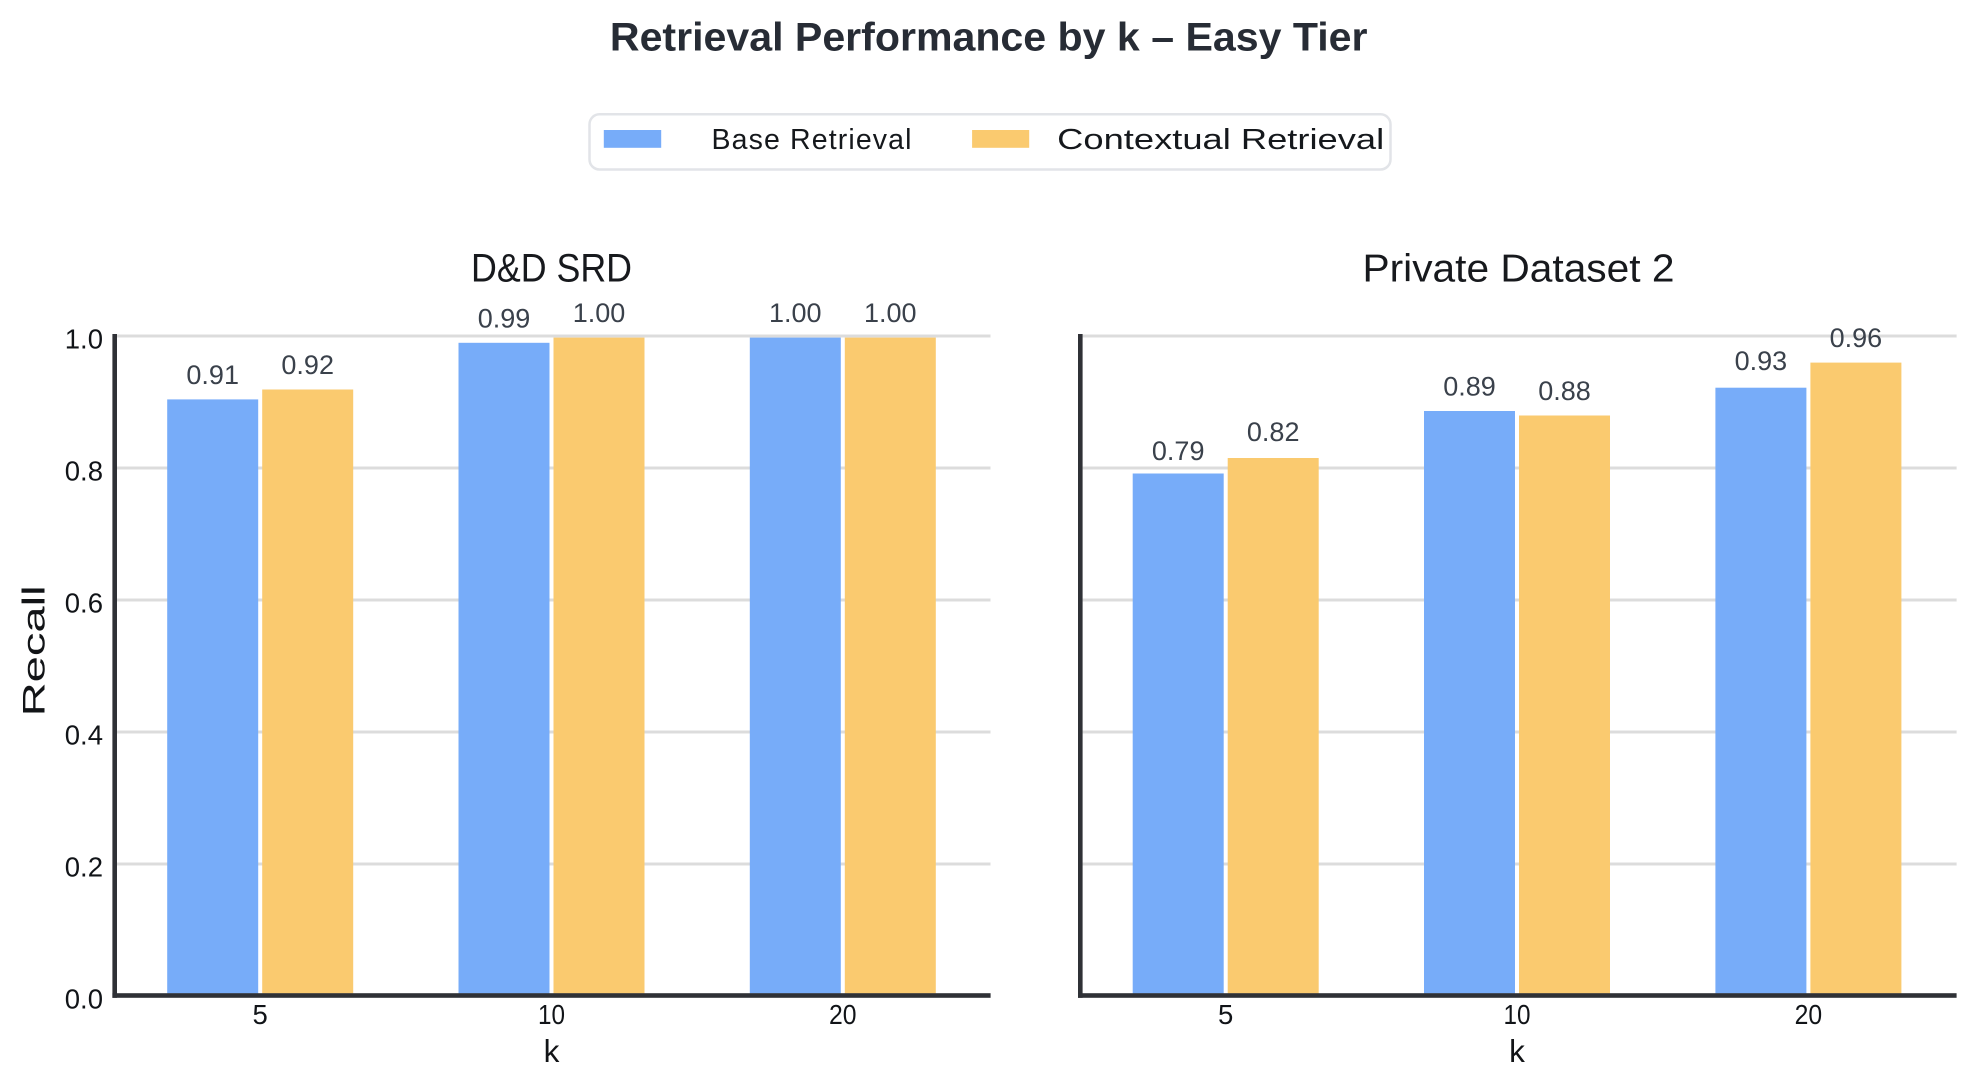 This screenshot has height=1087, width=1974. What do you see at coordinates (84, 998) in the screenshot?
I see `svg-text: 0.0` at bounding box center [84, 998].